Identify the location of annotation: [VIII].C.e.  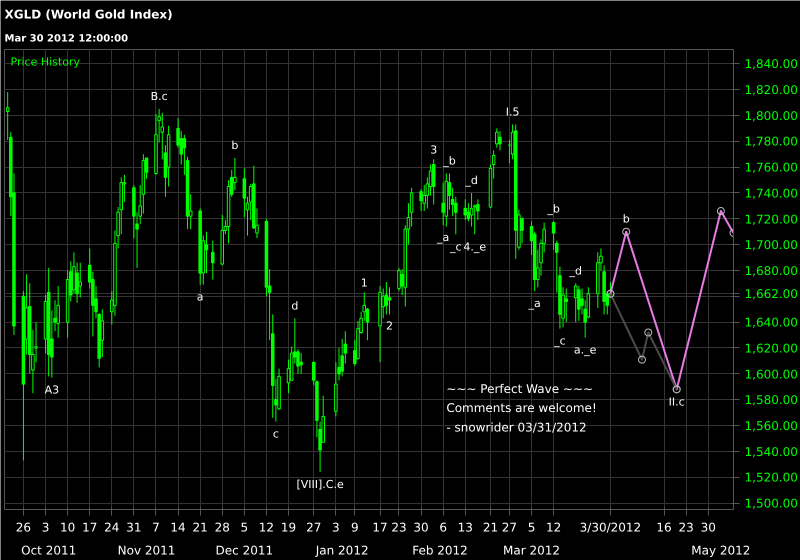
(320, 485).